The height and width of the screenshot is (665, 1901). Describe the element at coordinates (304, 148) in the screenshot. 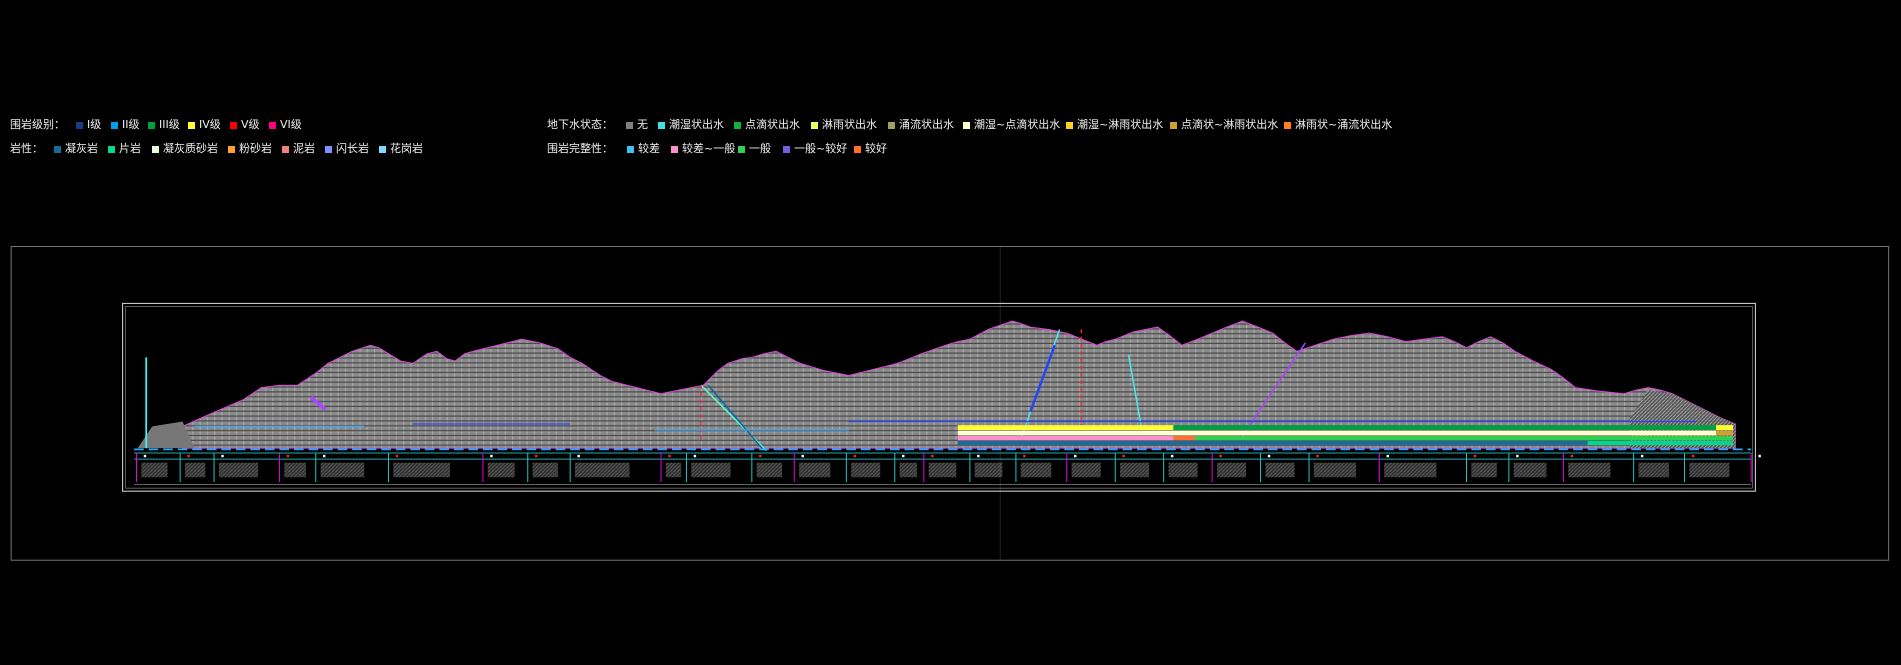

I see `legend-item-label: 泥岩` at that location.